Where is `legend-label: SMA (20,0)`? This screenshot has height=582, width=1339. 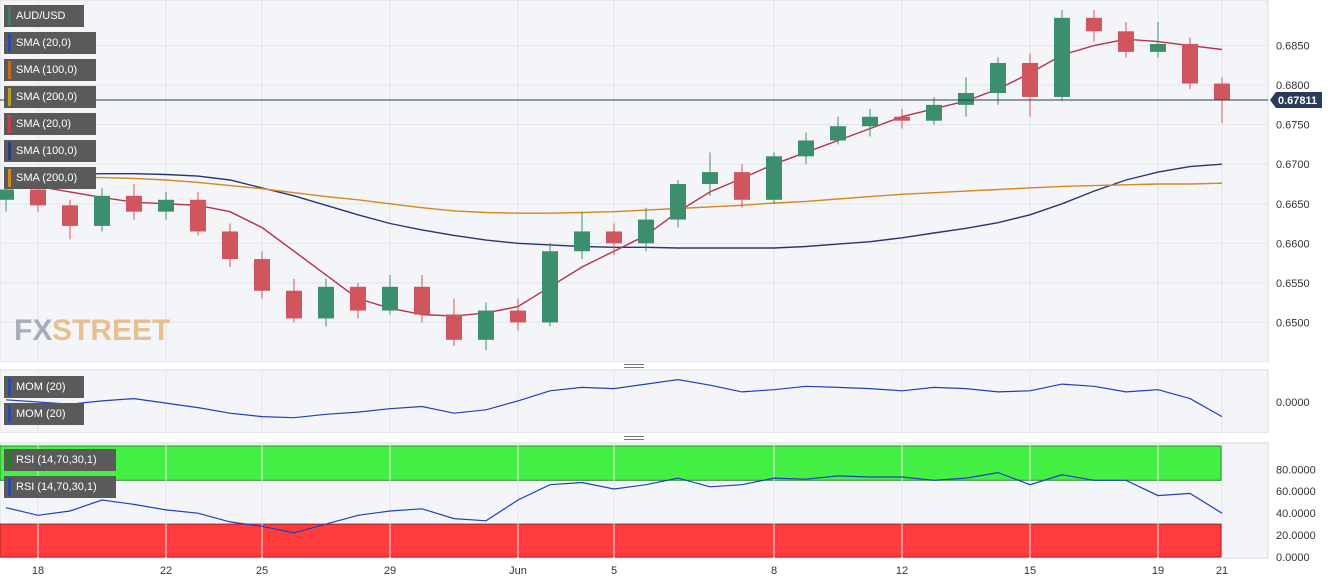 legend-label: SMA (20,0) is located at coordinates (44, 124).